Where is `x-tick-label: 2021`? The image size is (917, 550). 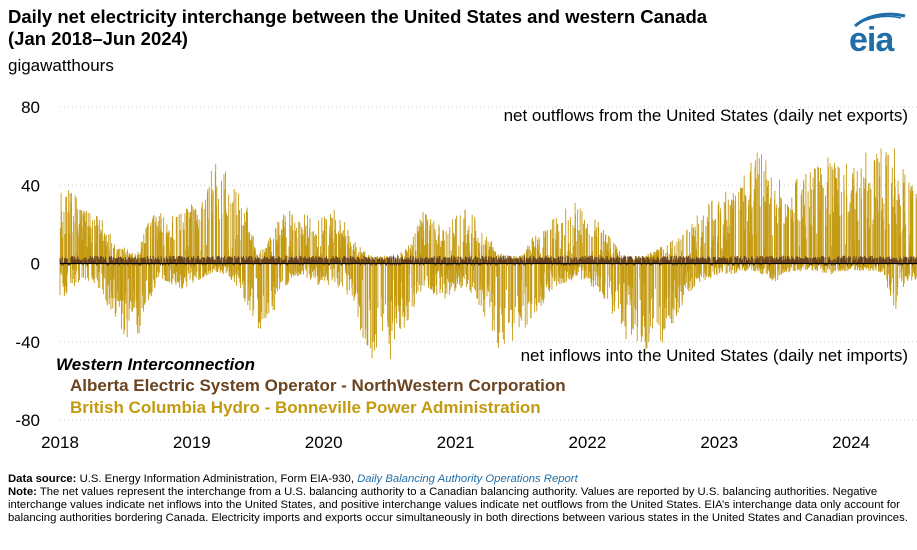
x-tick-label: 2021 is located at coordinates (456, 442).